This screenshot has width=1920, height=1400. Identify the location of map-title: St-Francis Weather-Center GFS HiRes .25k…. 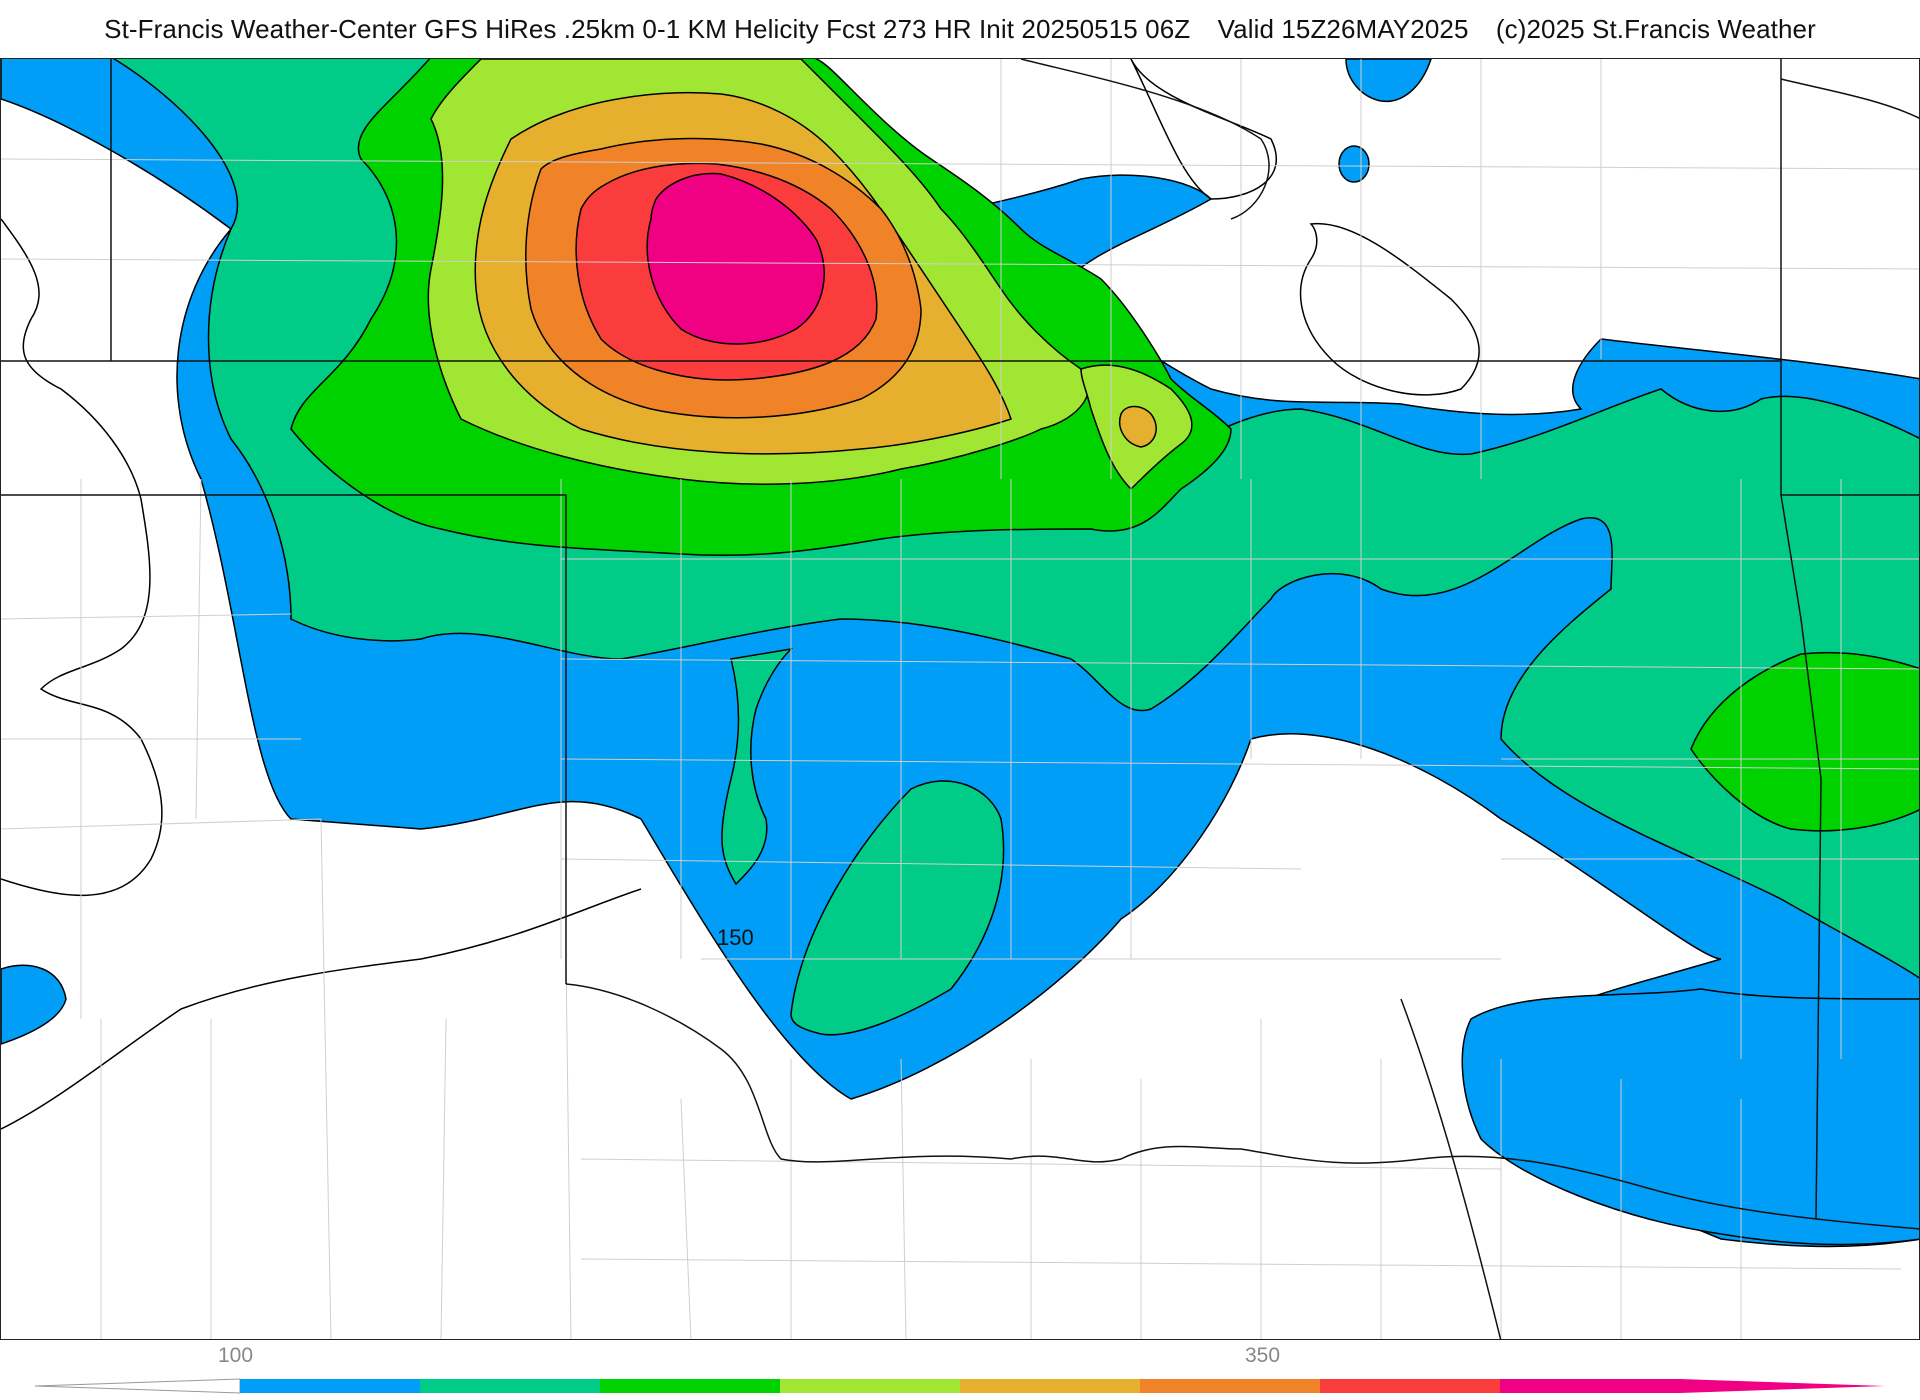
(960, 29).